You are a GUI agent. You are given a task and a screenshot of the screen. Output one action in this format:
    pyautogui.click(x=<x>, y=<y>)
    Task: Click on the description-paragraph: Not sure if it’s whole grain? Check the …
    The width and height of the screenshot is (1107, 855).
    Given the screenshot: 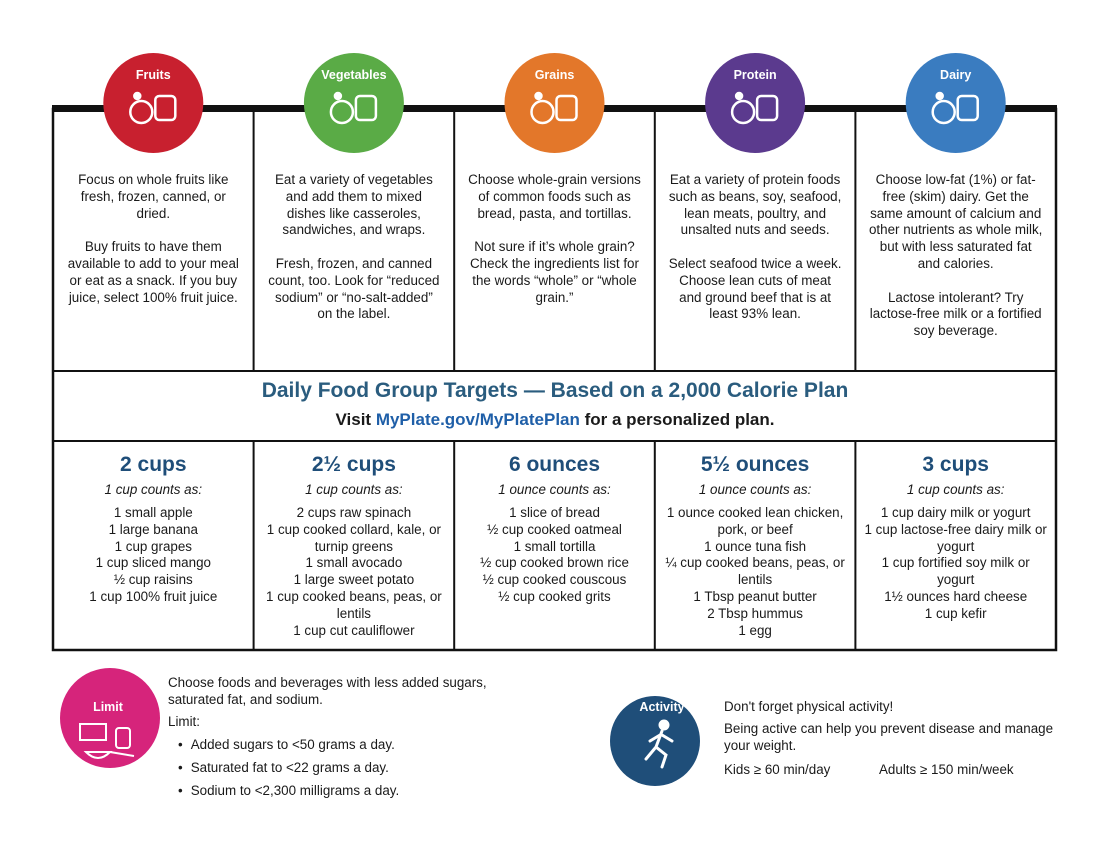 What is the action you would take?
    pyautogui.click(x=554, y=272)
    